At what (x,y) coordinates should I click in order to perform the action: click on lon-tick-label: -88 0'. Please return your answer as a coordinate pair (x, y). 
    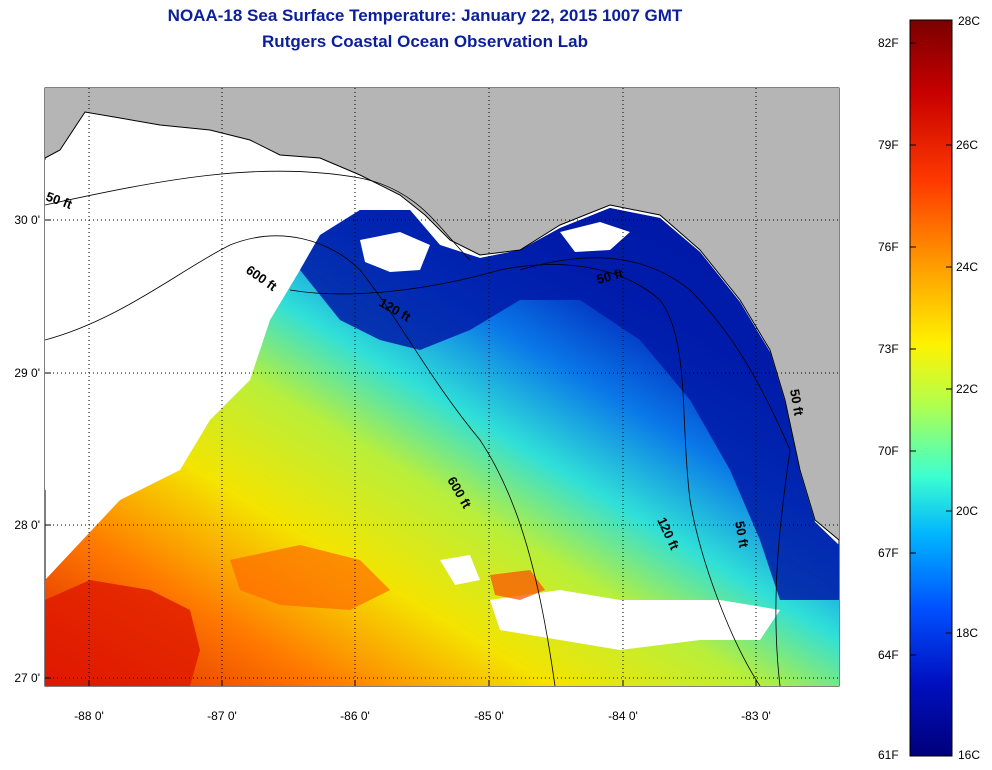
    Looking at the image, I should click on (89, 716).